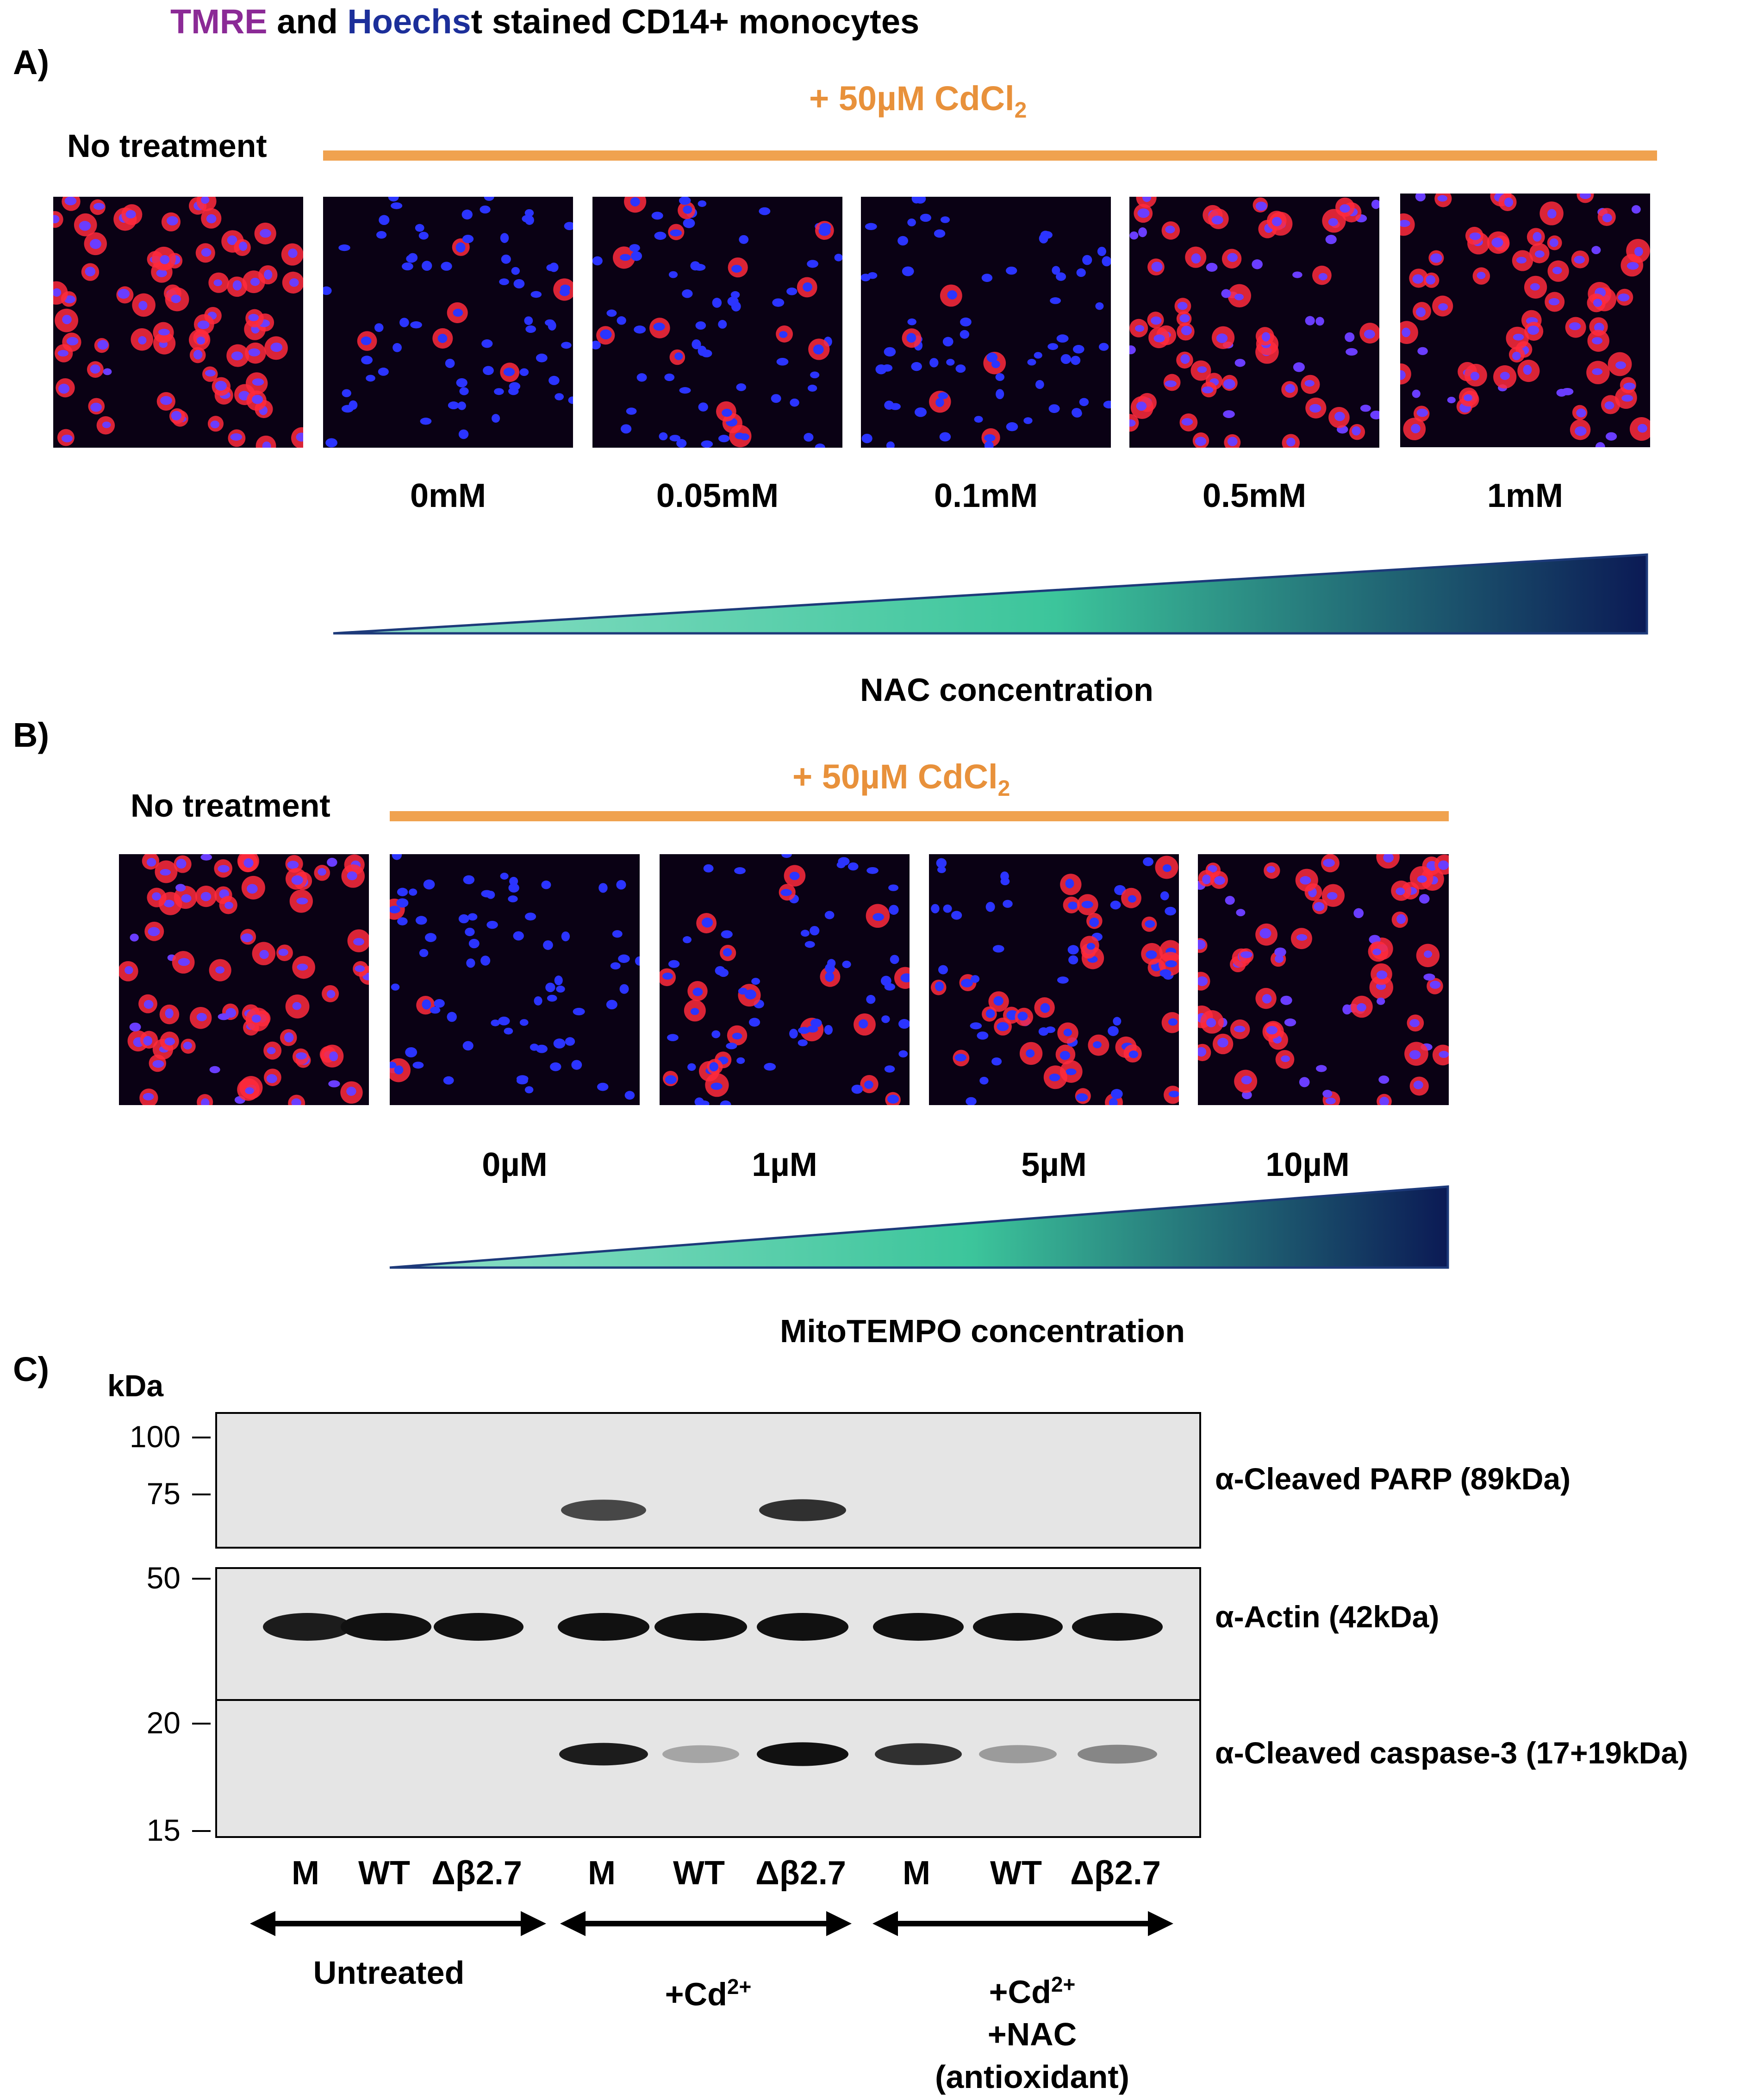 This screenshot has height=2100, width=1745. I want to click on micrograph-cells, so click(449, 321).